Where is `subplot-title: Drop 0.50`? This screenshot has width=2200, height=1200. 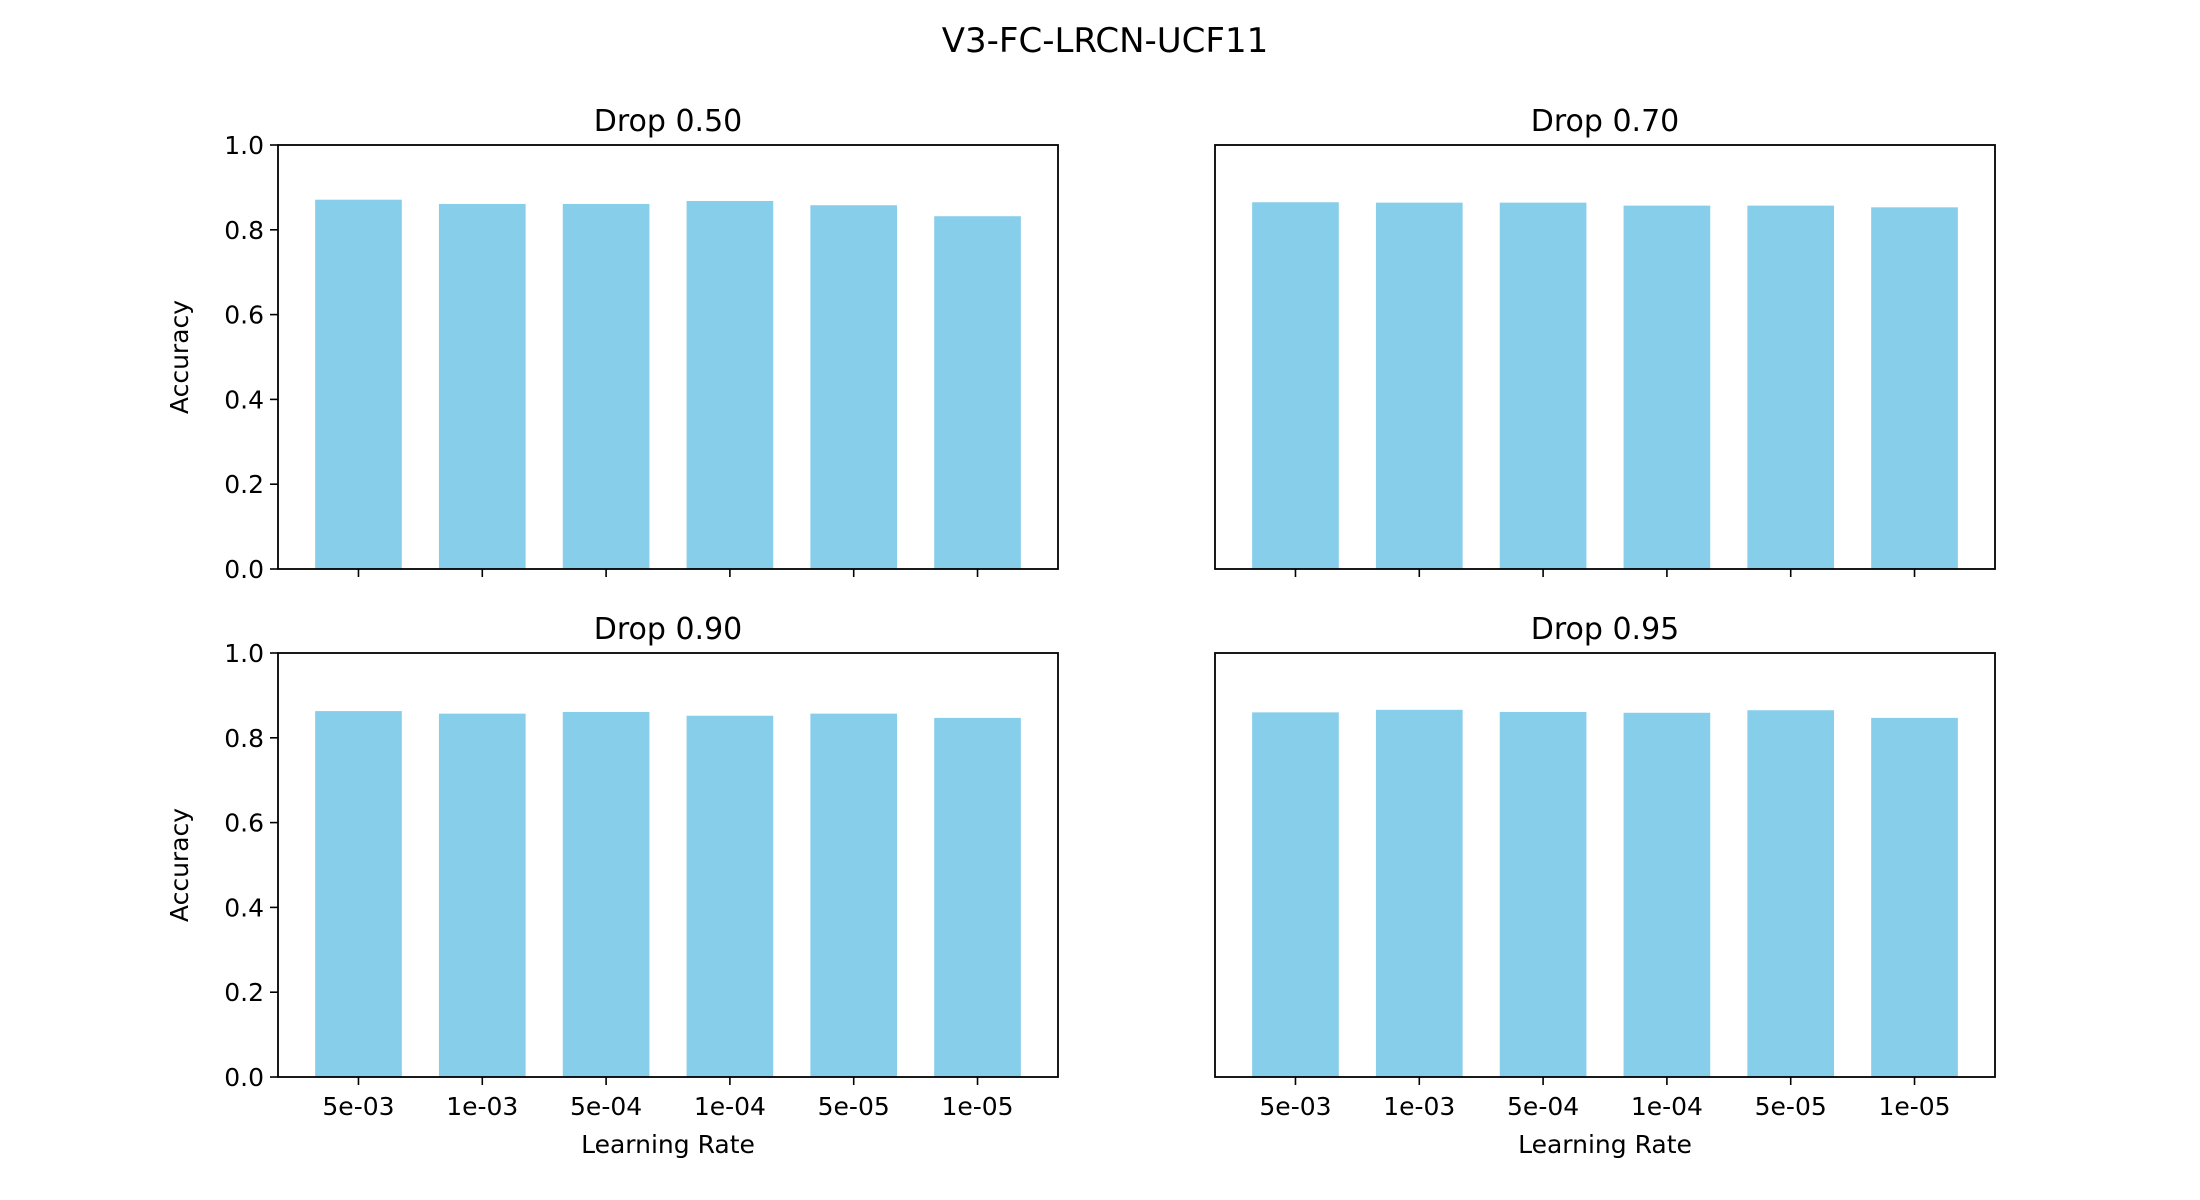 subplot-title: Drop 0.50 is located at coordinates (668, 121).